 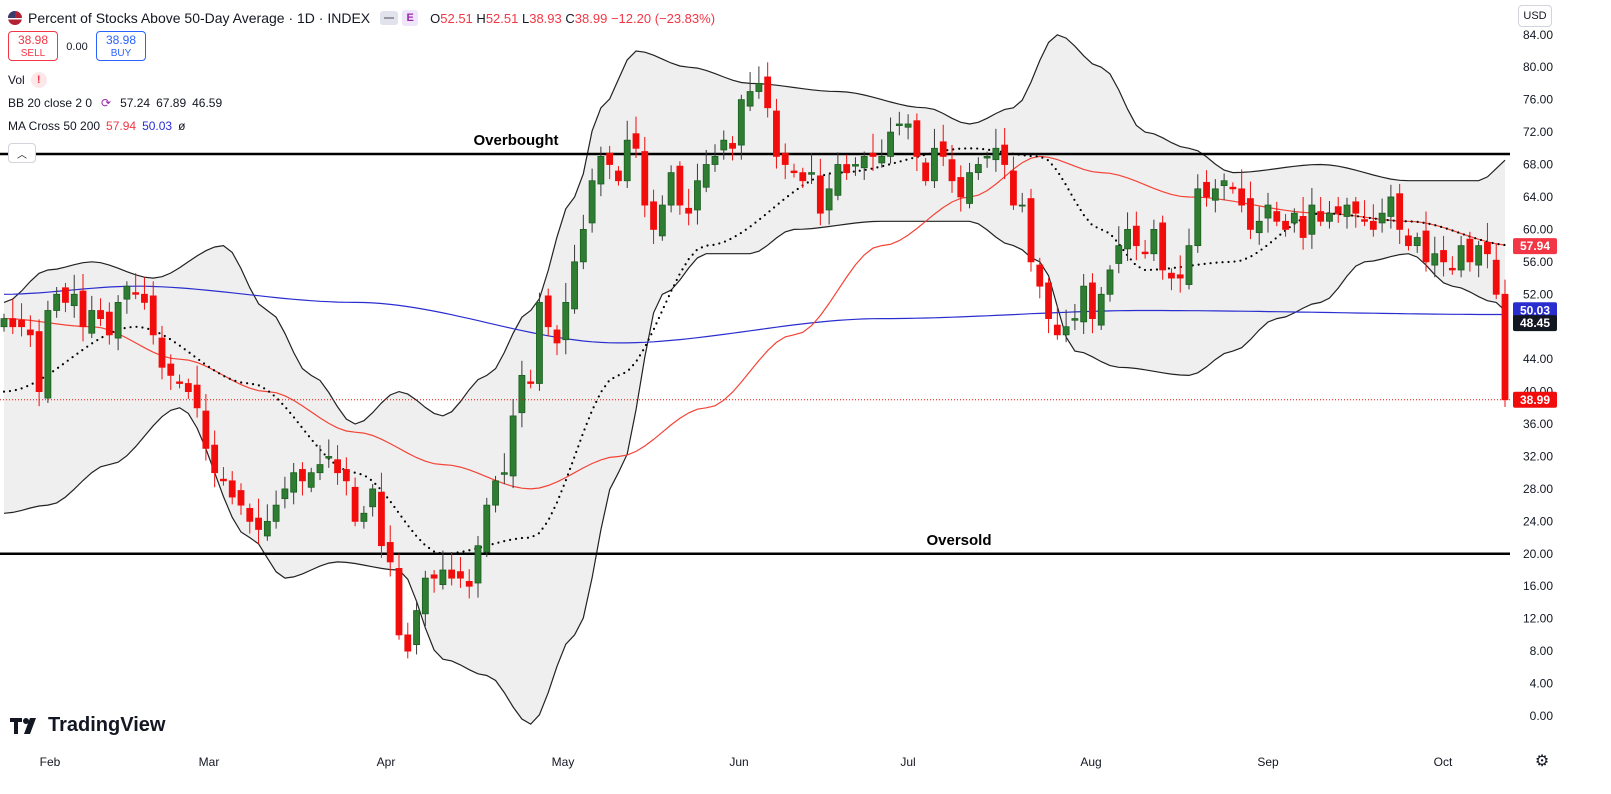 I want to click on collapse-legend-button: ︿, so click(x=22, y=153).